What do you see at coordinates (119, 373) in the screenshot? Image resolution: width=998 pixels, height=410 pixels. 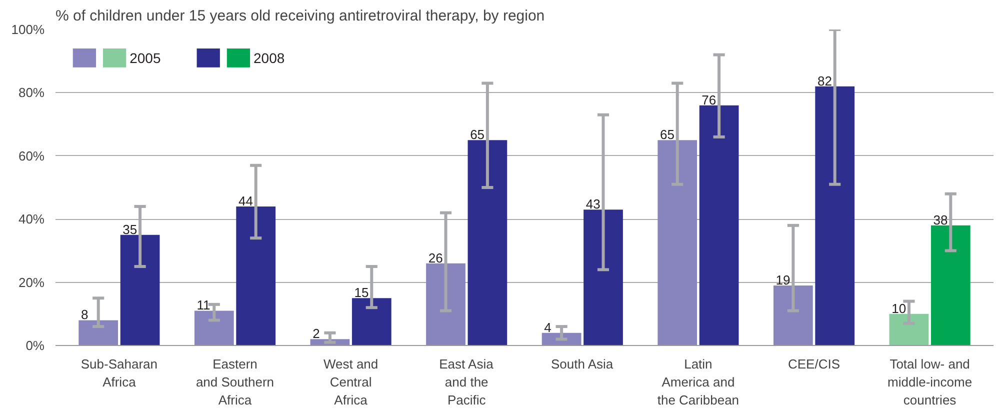 I see `x-tick-label: Sub-Saharan Africa` at bounding box center [119, 373].